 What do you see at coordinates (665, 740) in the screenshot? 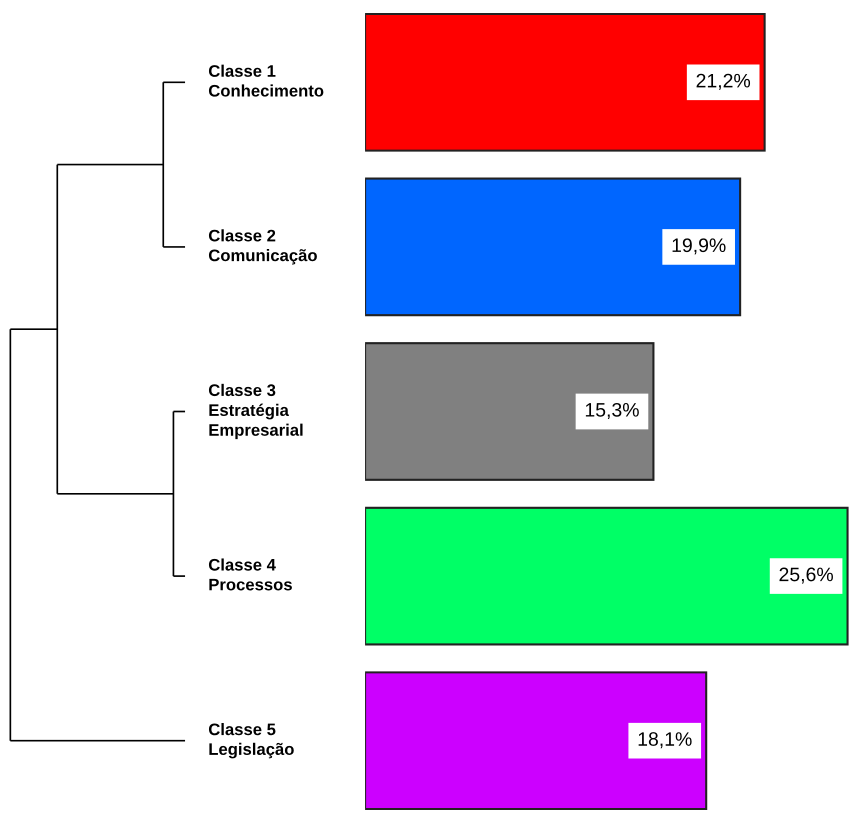
I see `data-label: 18,1%` at bounding box center [665, 740].